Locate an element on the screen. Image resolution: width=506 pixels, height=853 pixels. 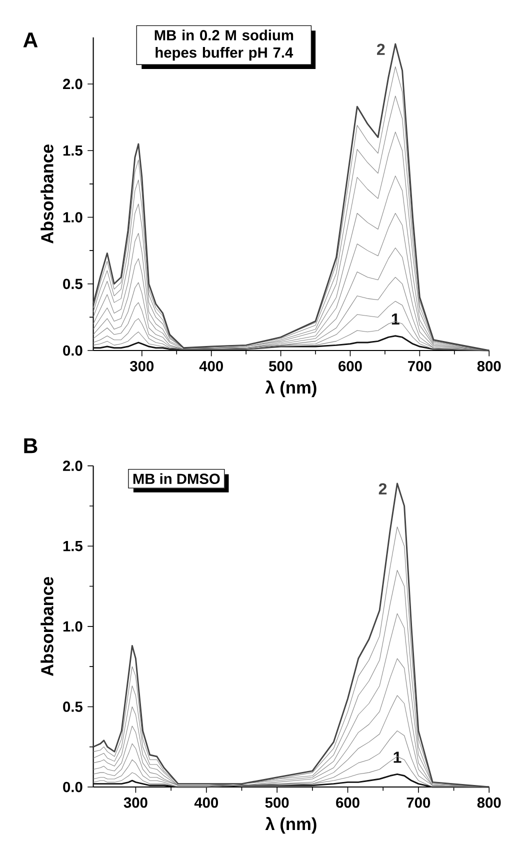
chart-title: A is located at coordinates (30, 40).